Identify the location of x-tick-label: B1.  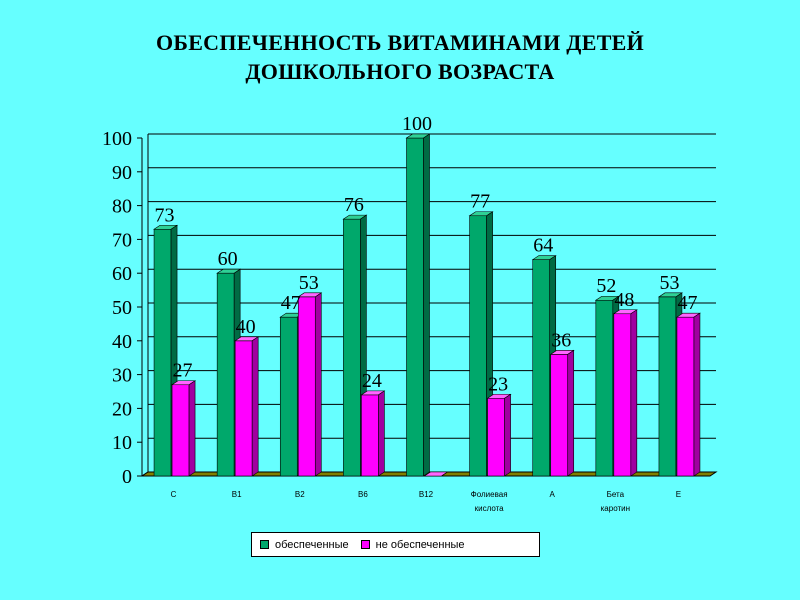
(237, 494).